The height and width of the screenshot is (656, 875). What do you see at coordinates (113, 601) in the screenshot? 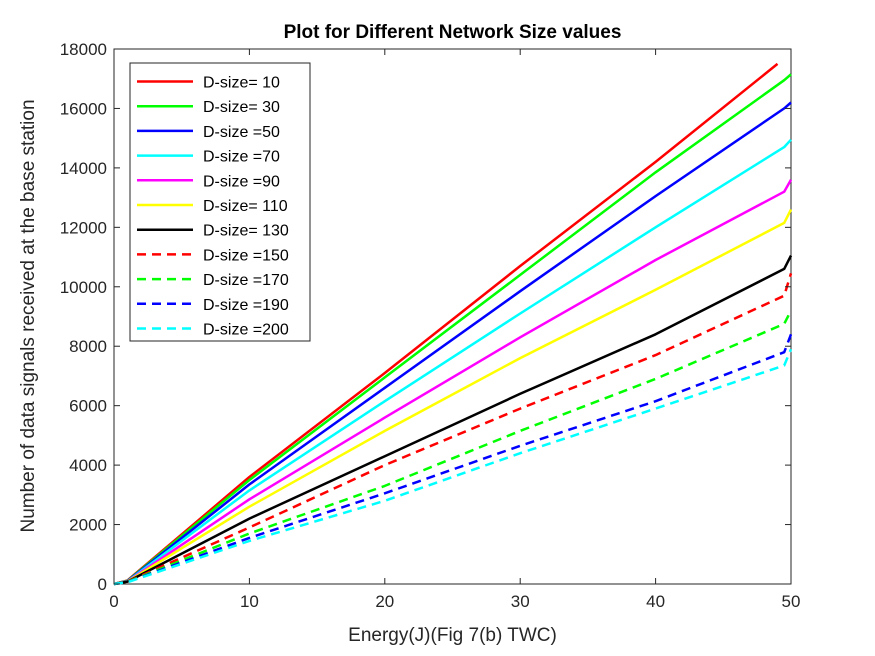
I see `x-tick-label: 0` at bounding box center [113, 601].